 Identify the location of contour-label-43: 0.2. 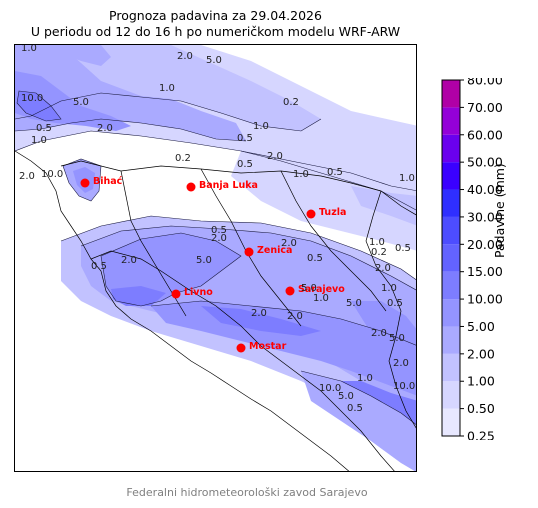
(379, 252).